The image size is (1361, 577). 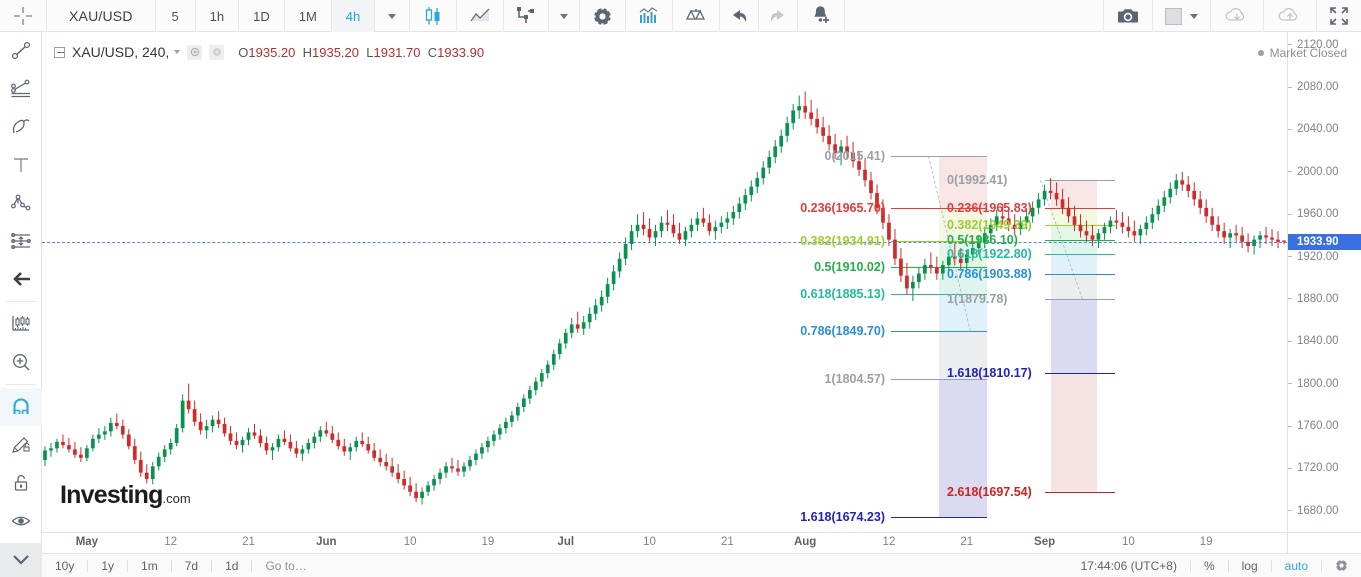 What do you see at coordinates (370, 52) in the screenshot?
I see `low-key: L` at bounding box center [370, 52].